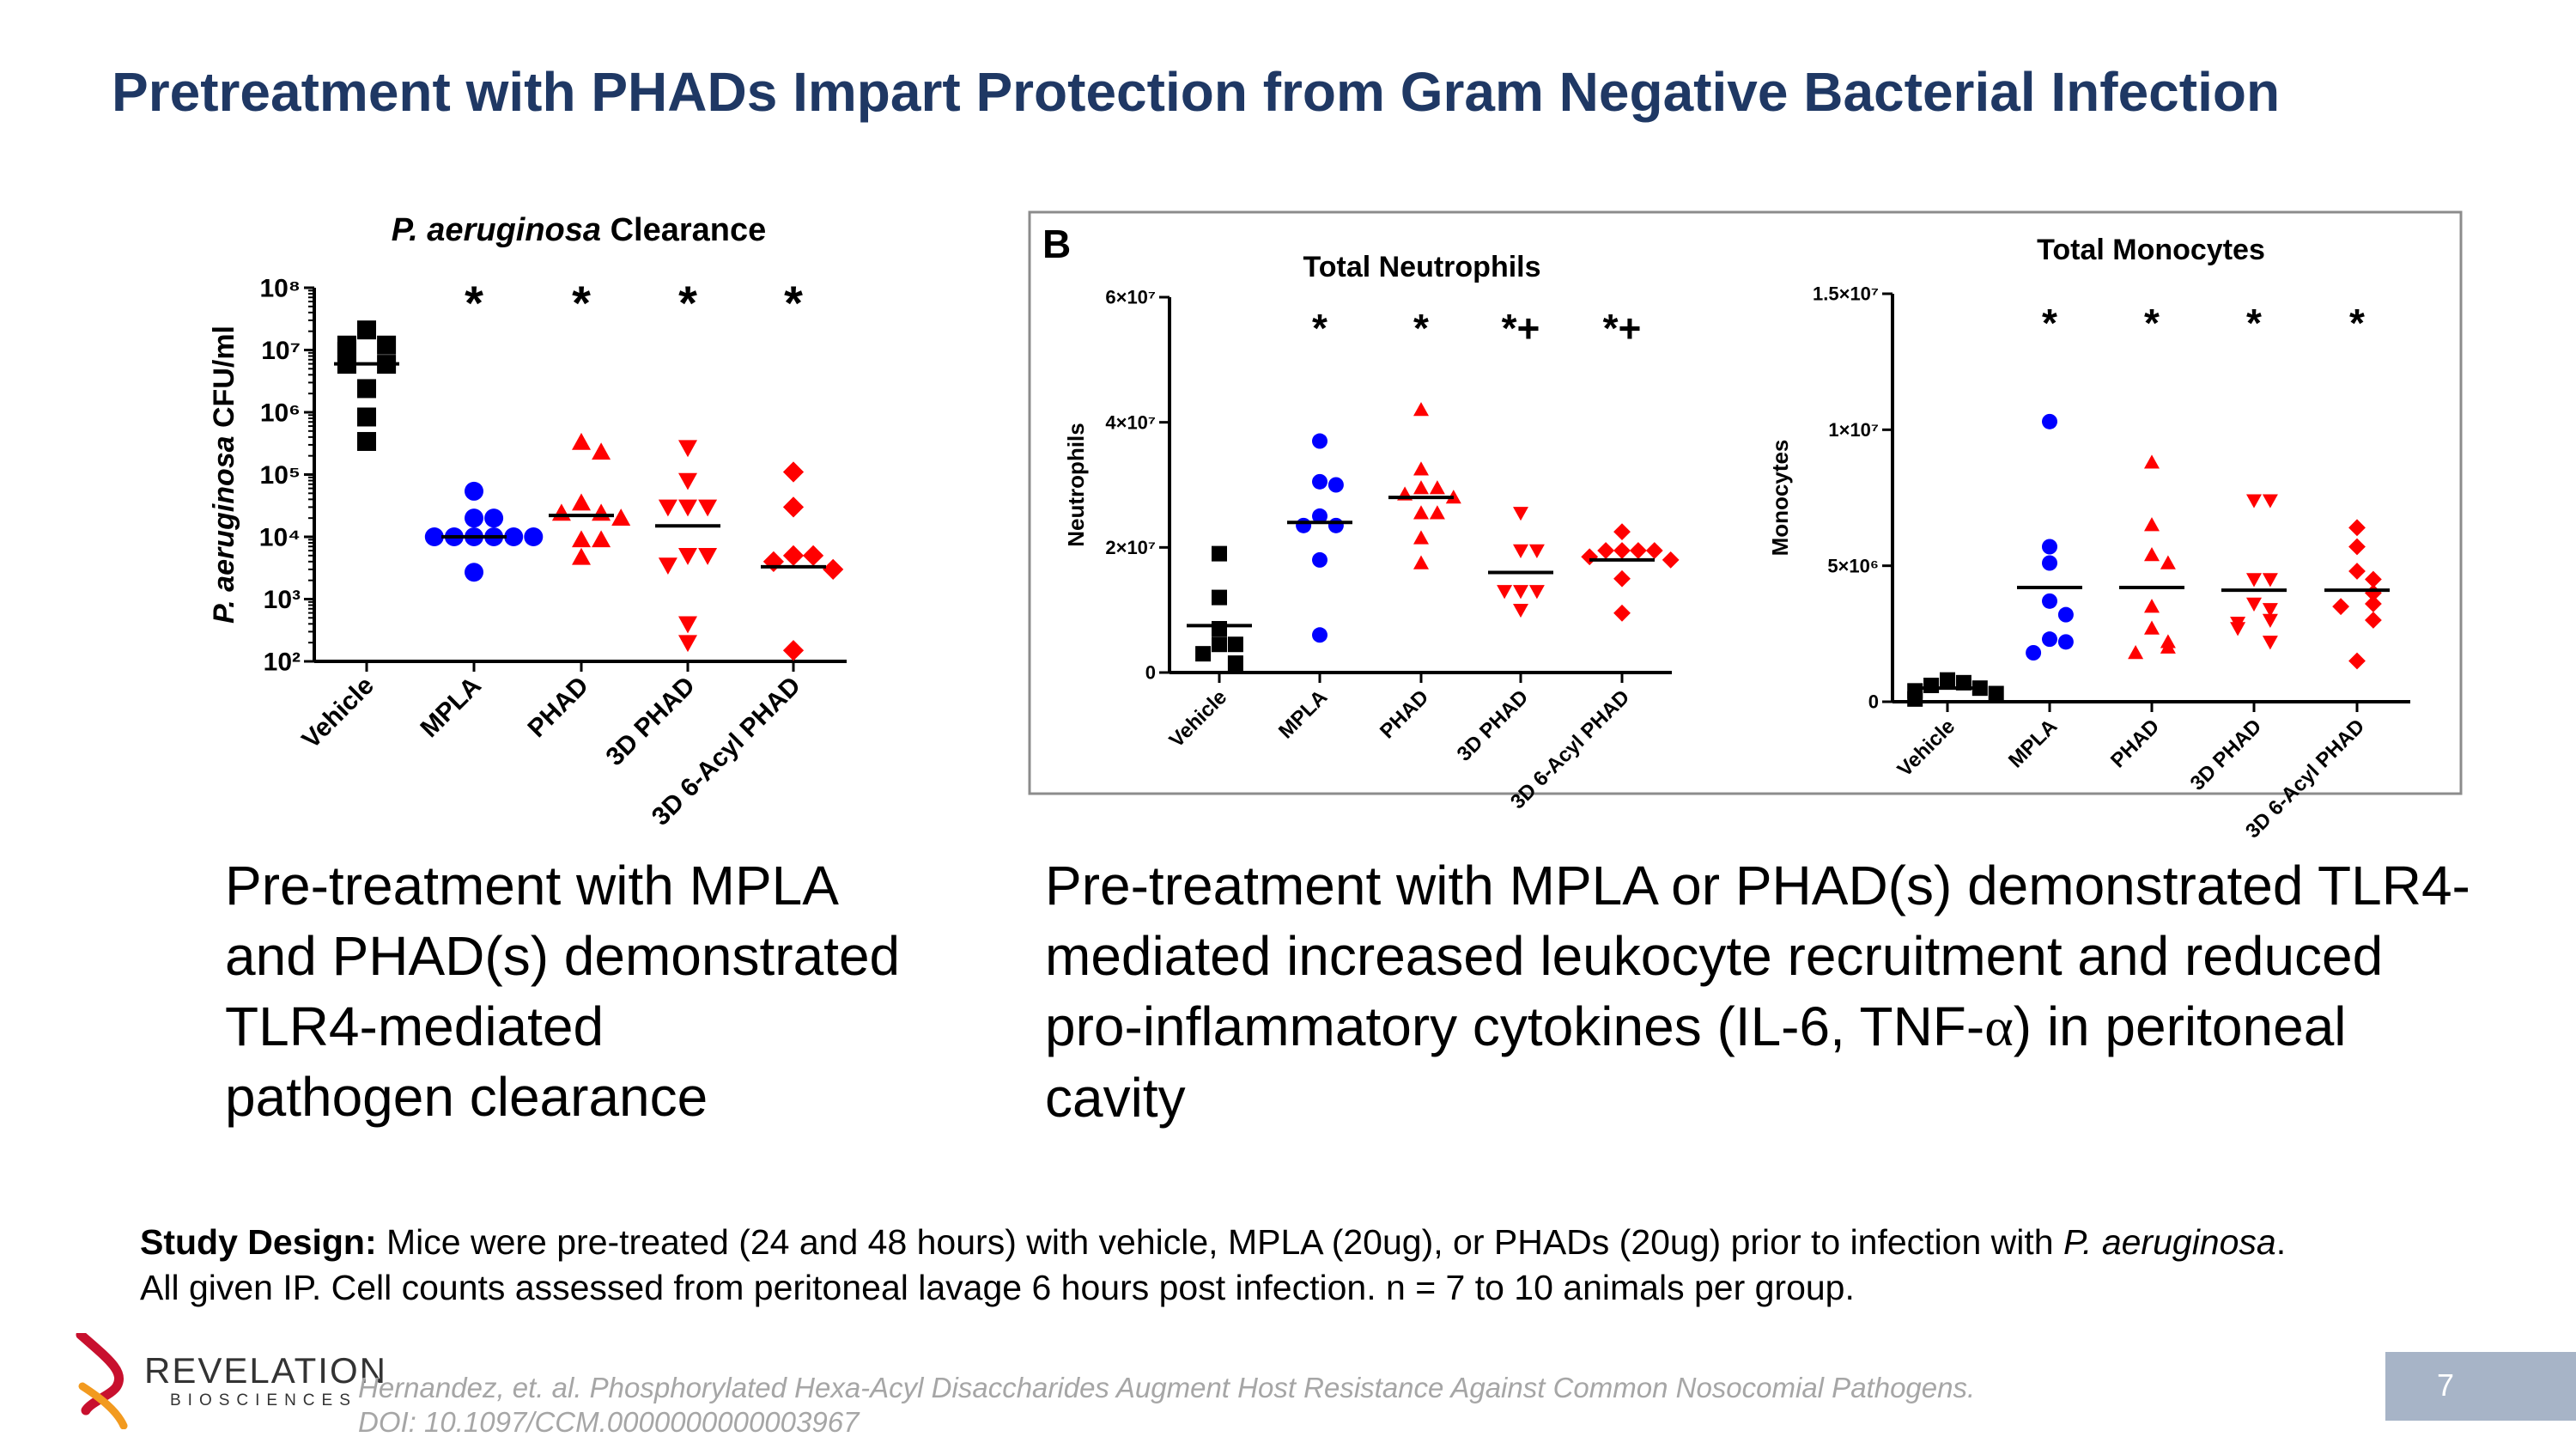 The width and height of the screenshot is (2576, 1449). Describe the element at coordinates (1130, 547) in the screenshot. I see `y-tick-label: 2×10⁷` at that location.